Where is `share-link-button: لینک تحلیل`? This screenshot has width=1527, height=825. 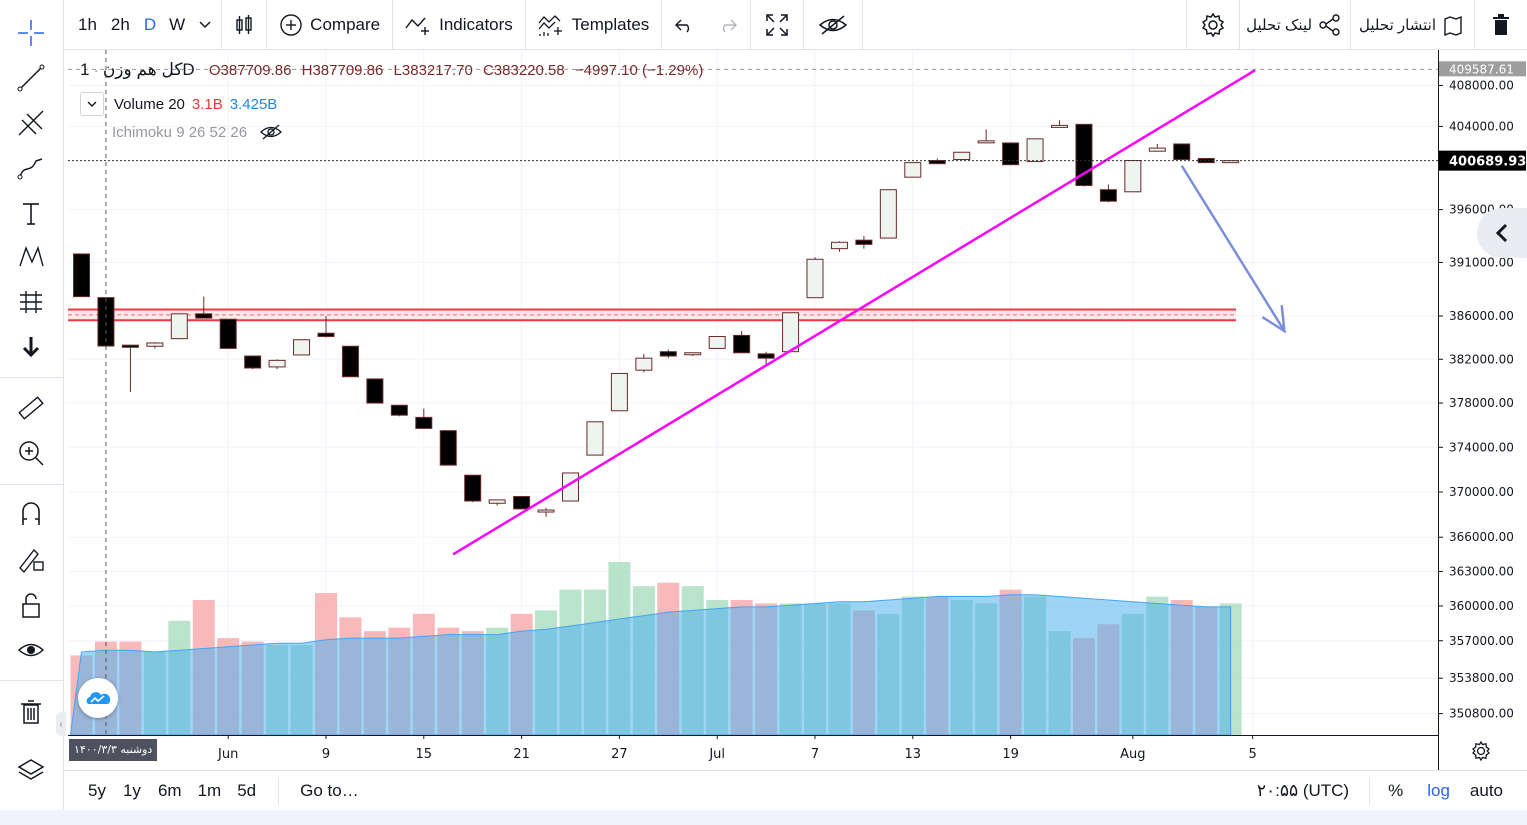
share-link-button: لینک تحلیل is located at coordinates (1295, 25).